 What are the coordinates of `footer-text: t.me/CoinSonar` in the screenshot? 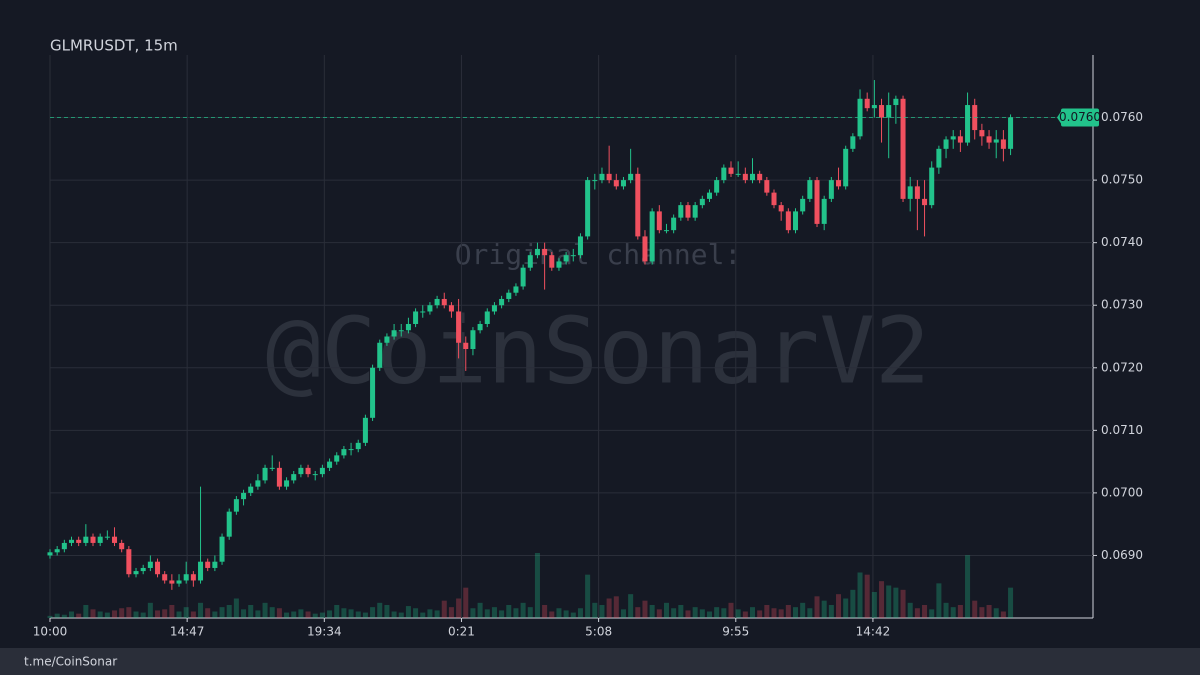 It's located at (70, 662).